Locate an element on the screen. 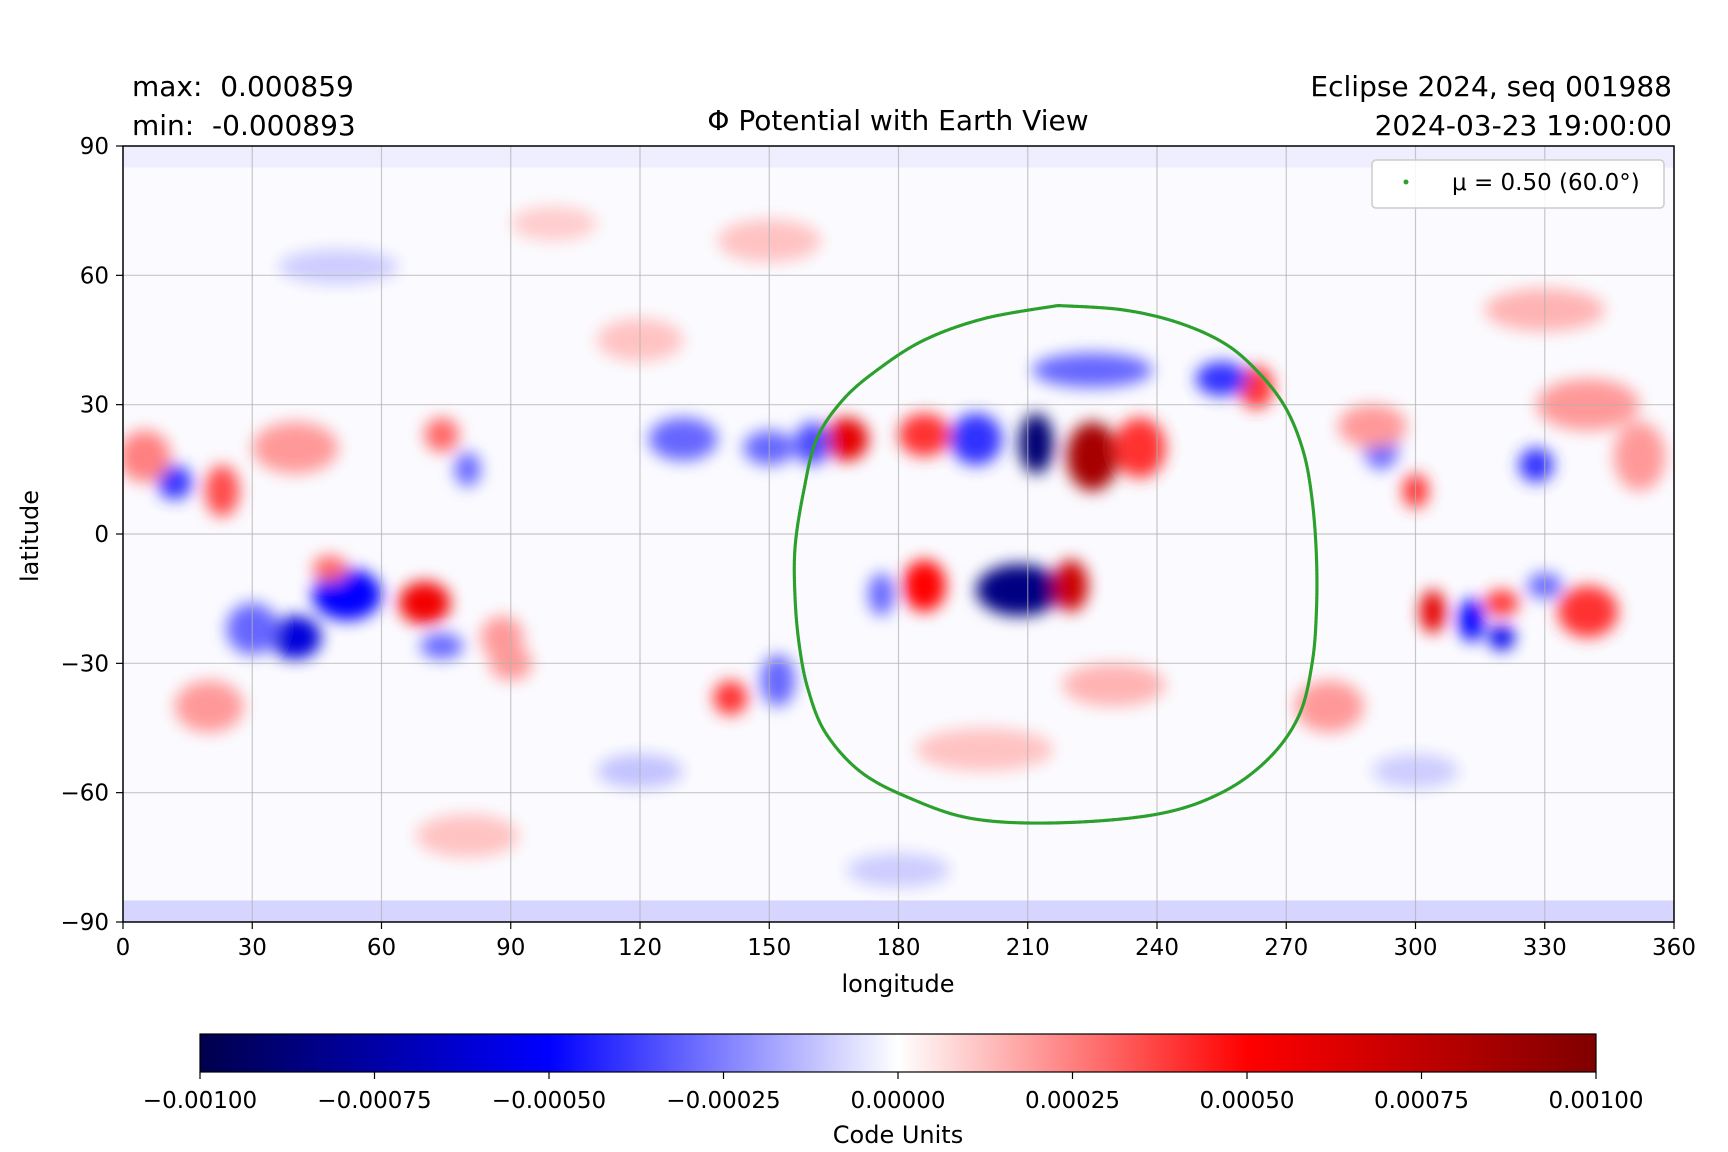 This screenshot has width=1728, height=1152. legend-box is located at coordinates (1518, 184).